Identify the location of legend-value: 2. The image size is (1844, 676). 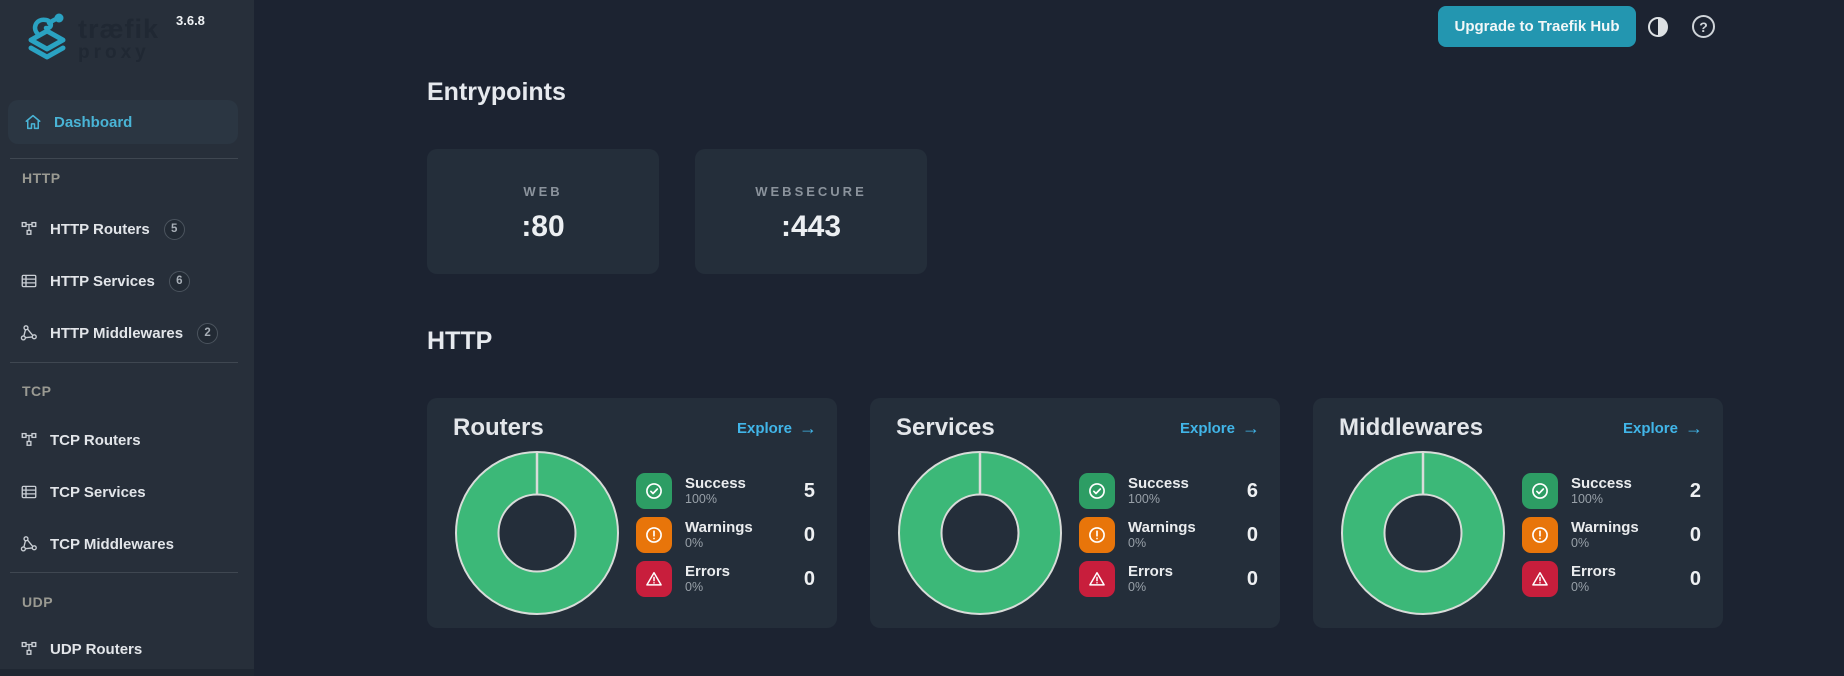
(1695, 490).